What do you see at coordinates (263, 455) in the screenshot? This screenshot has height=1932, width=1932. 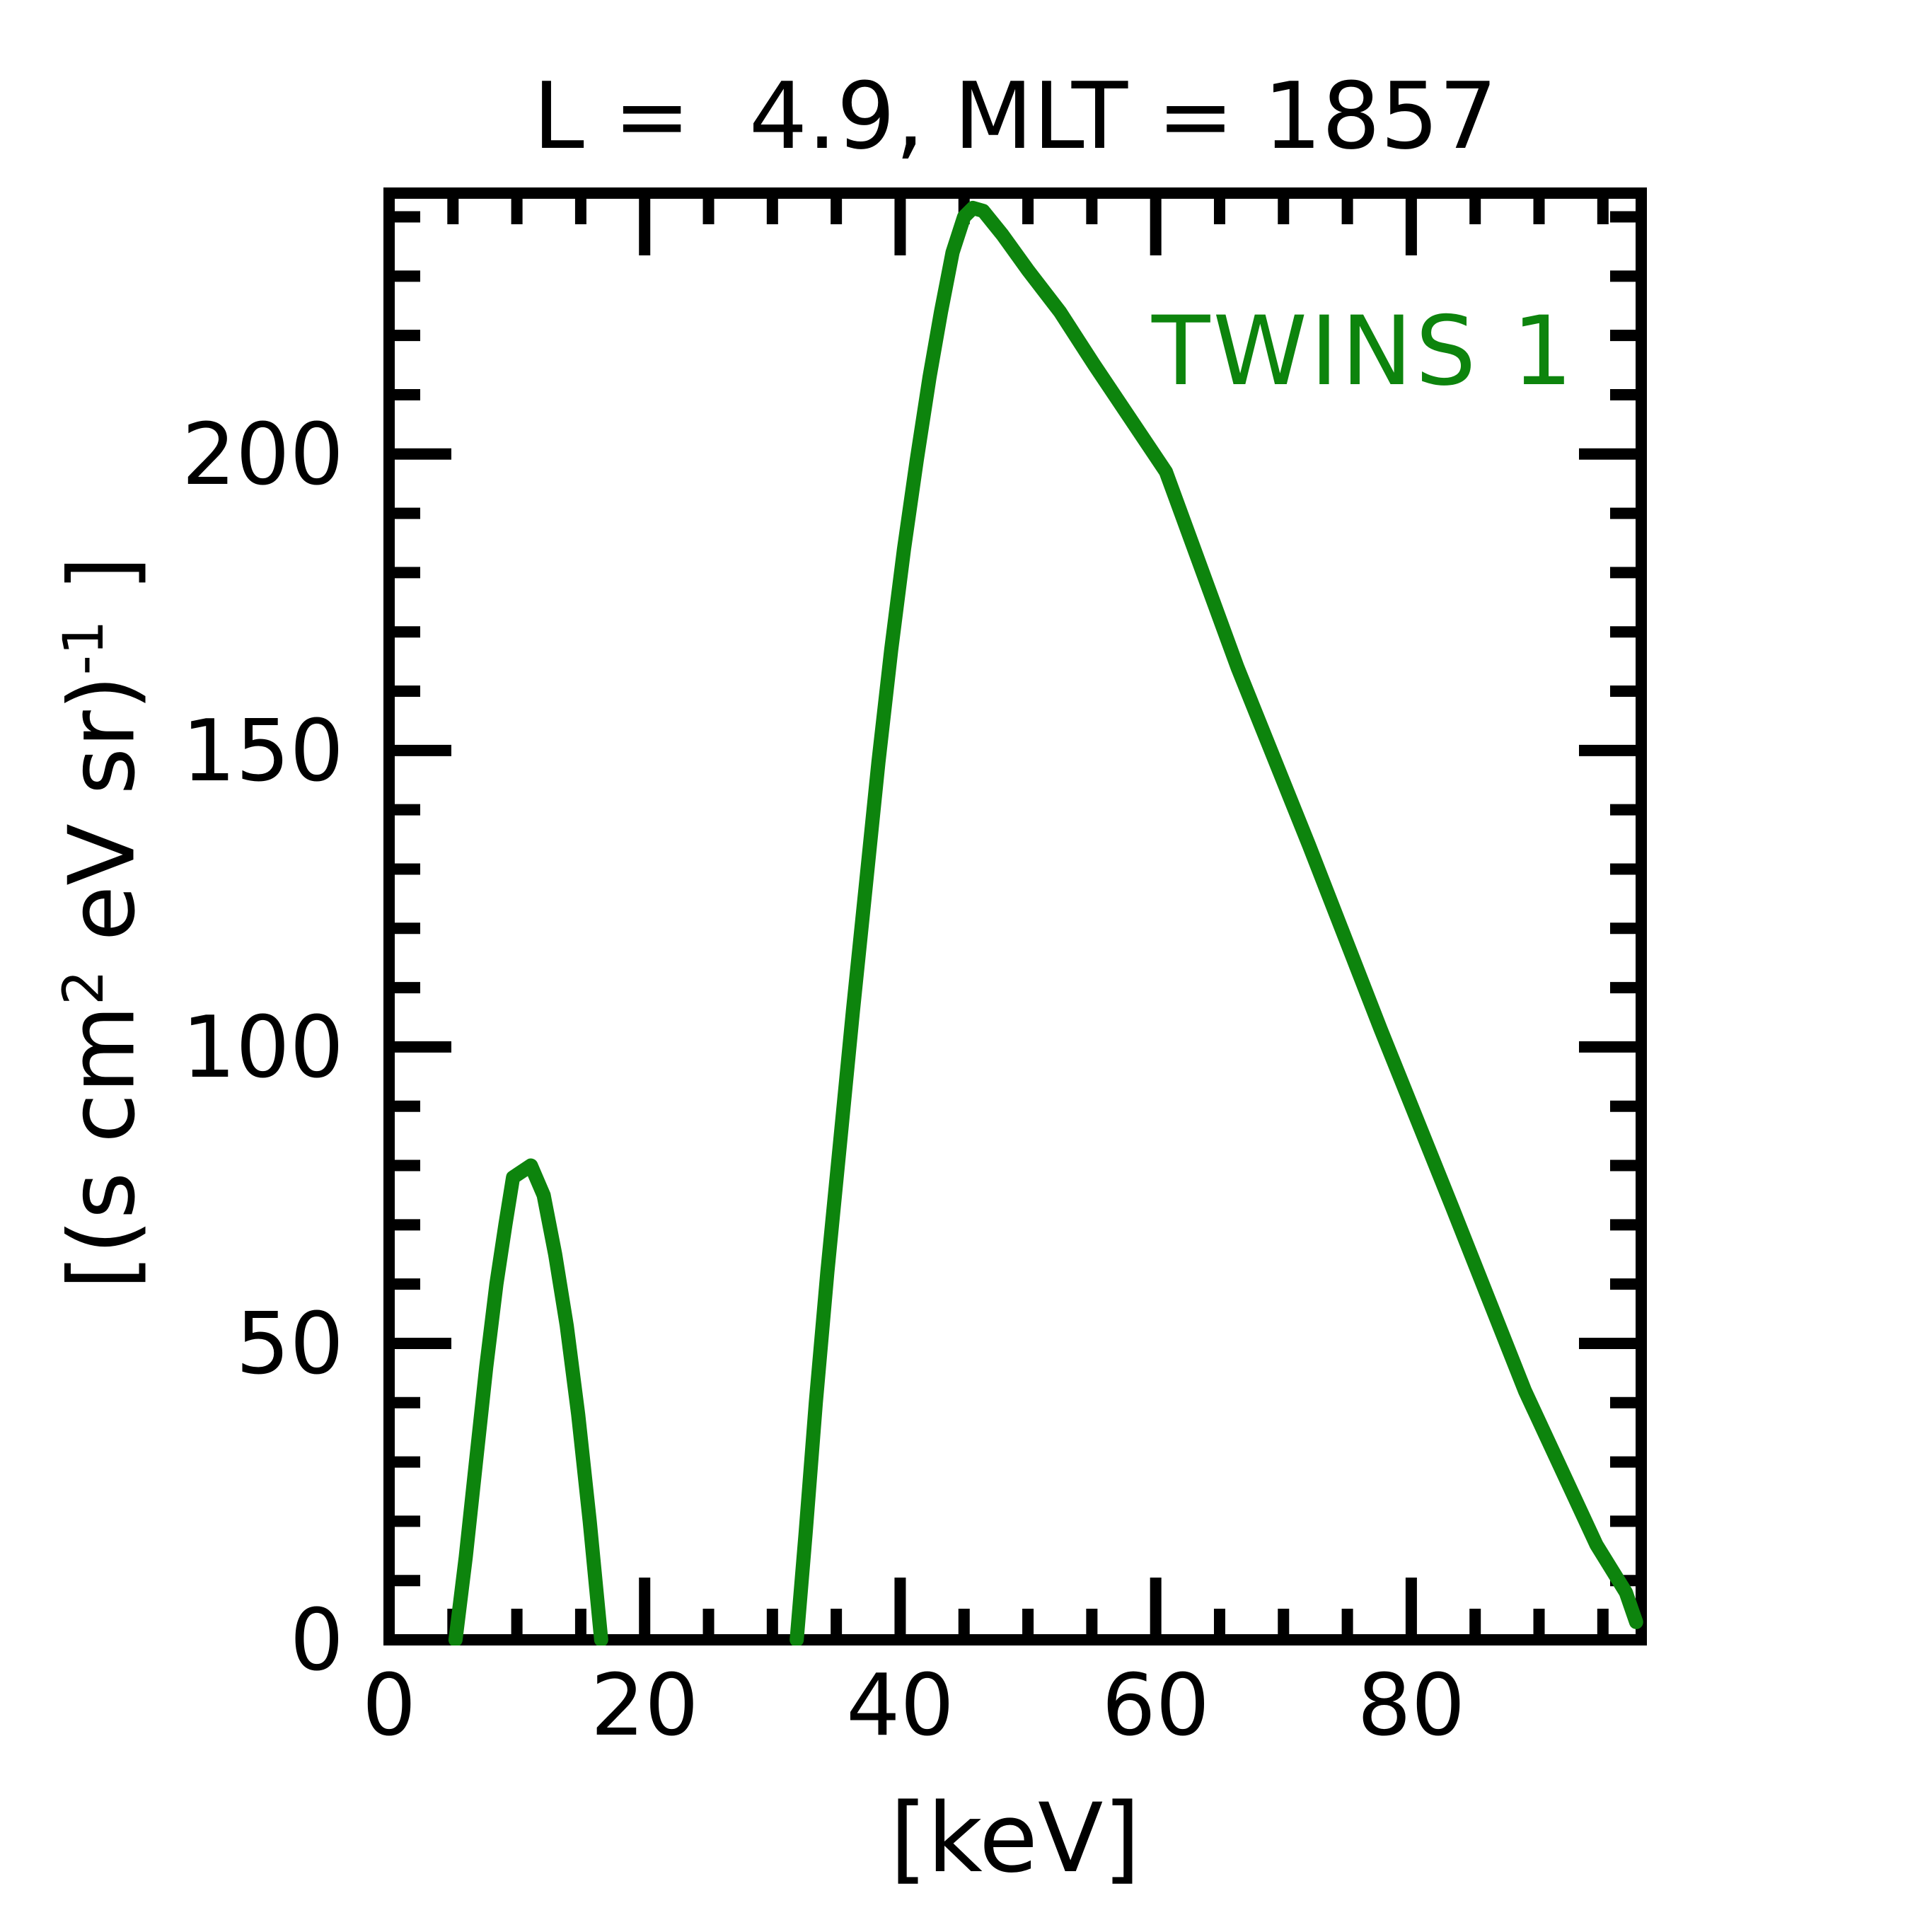 I see `y-tick-label: 200` at bounding box center [263, 455].